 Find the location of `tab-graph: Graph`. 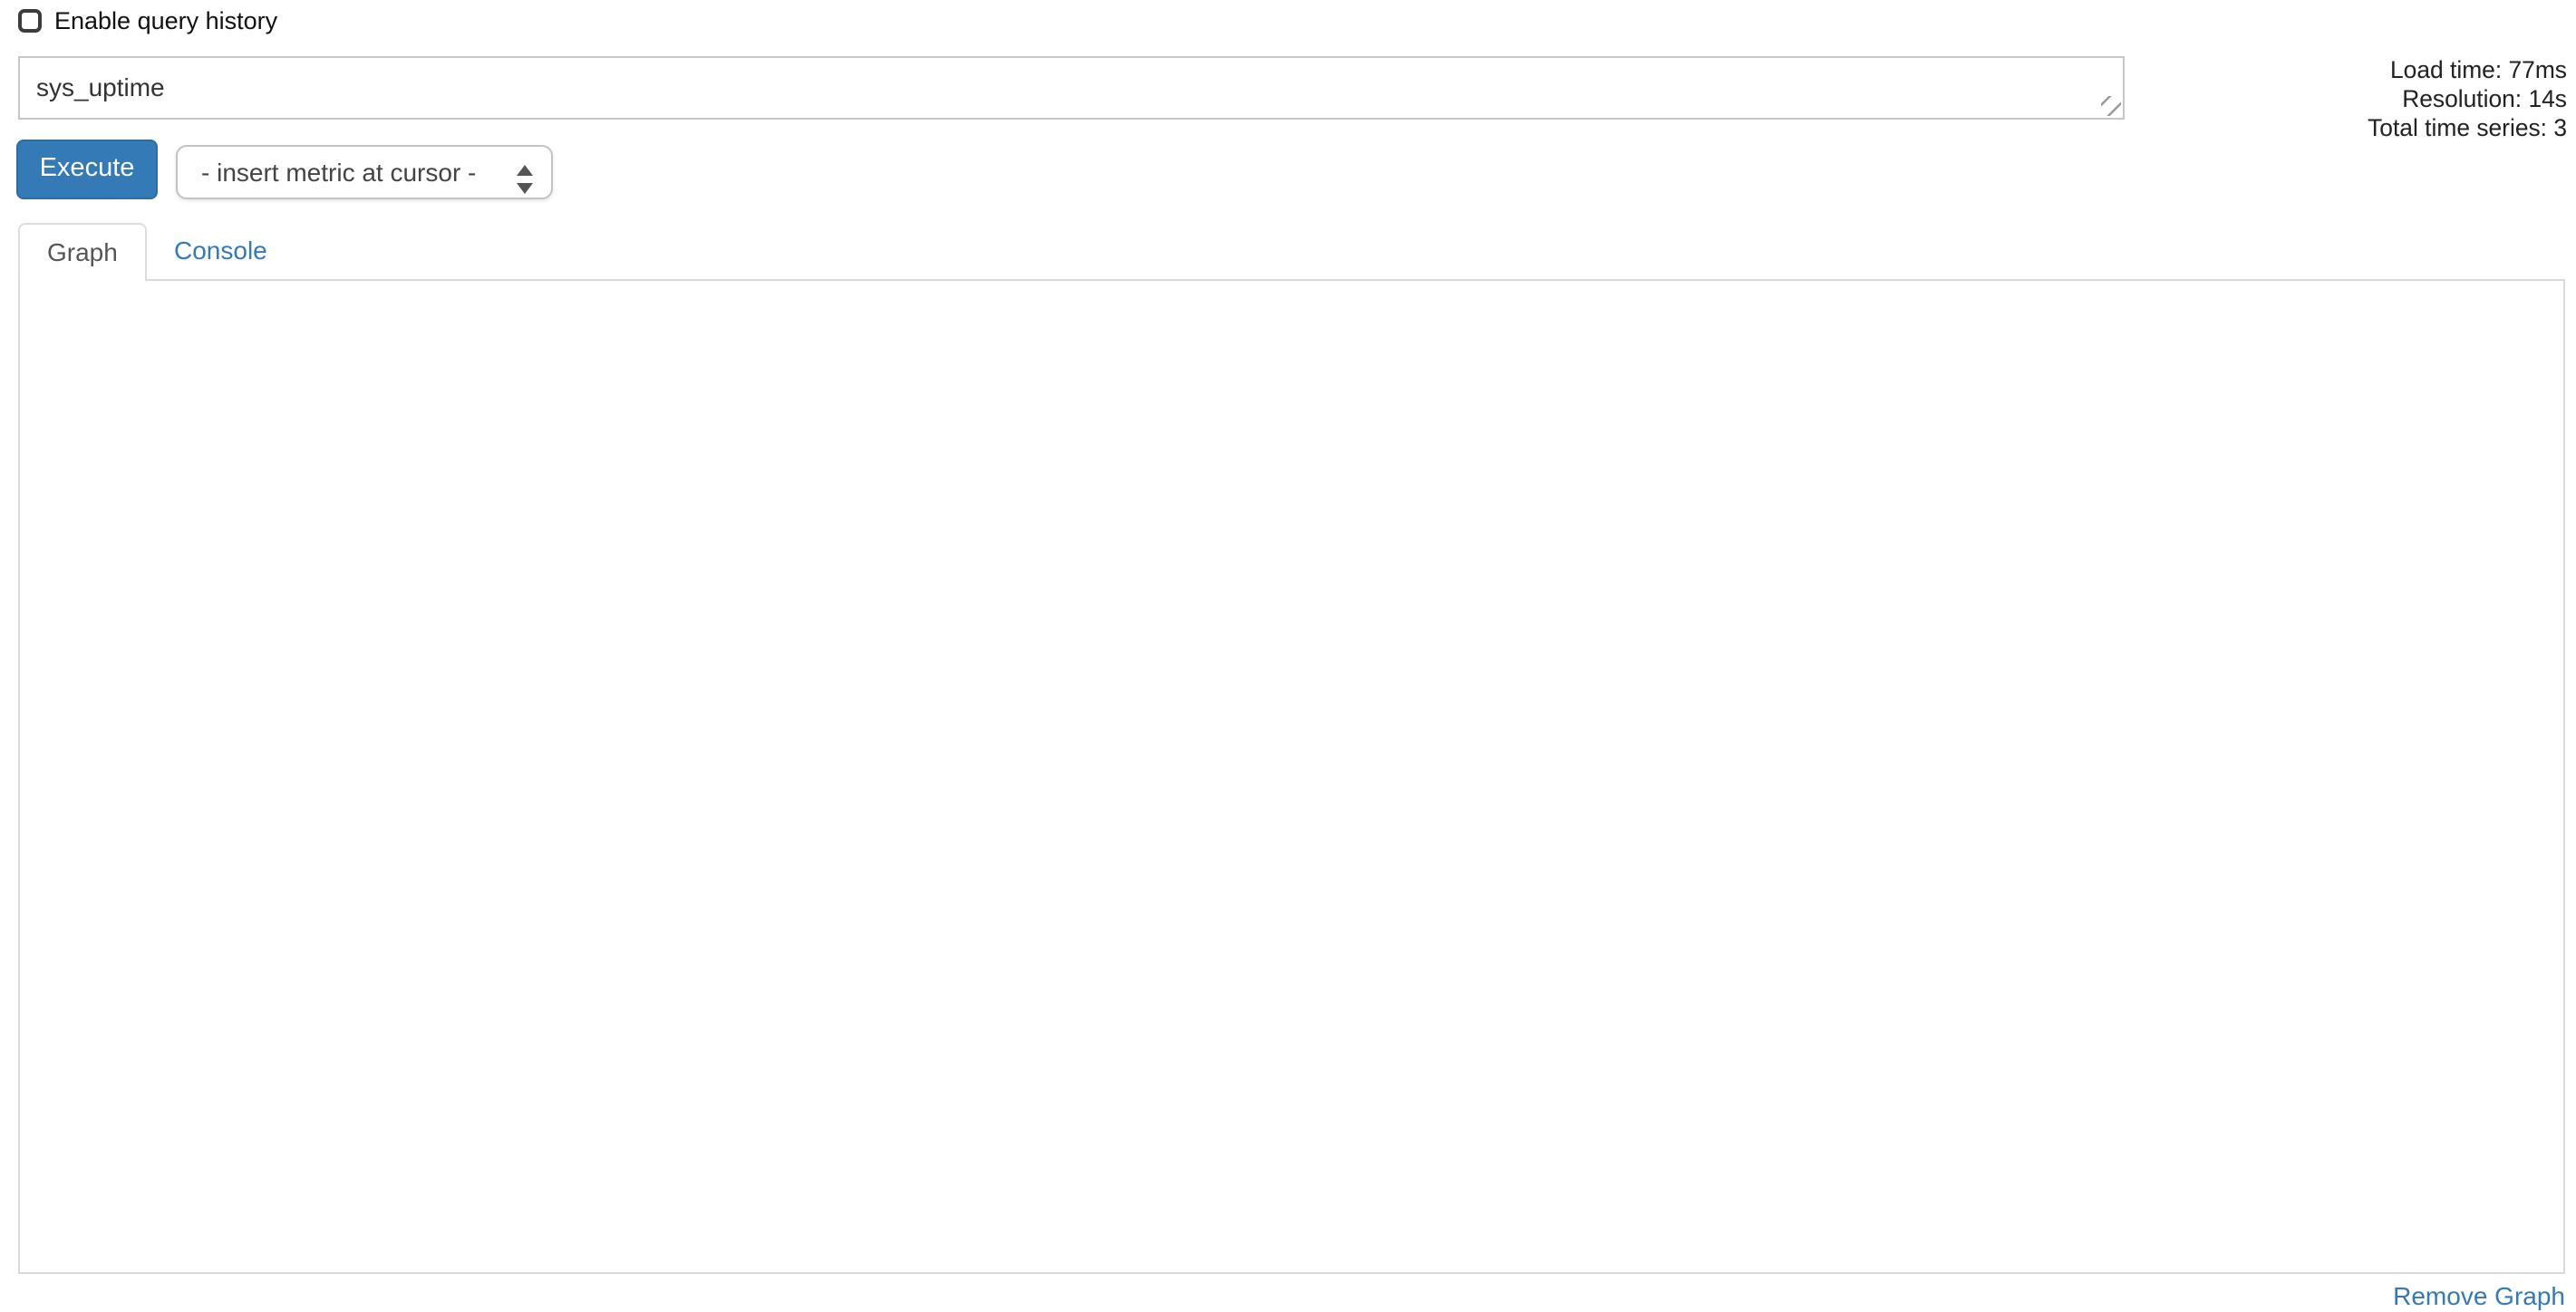

tab-graph: Graph is located at coordinates (82, 252).